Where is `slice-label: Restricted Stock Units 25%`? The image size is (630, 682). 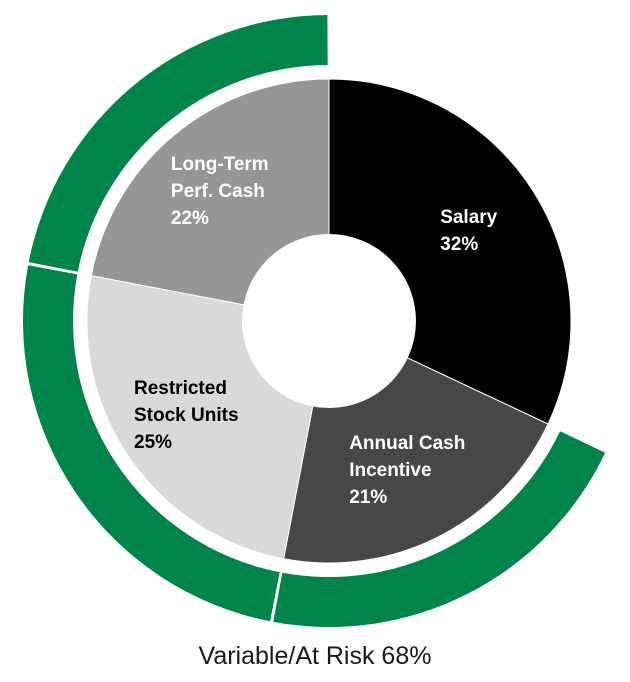 slice-label: Restricted Stock Units 25% is located at coordinates (186, 415).